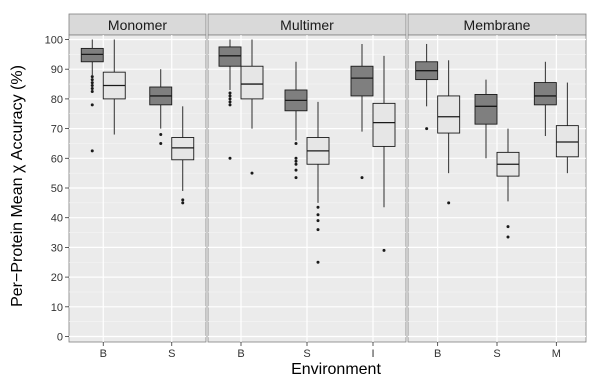  I want to click on y-tick-label: 10, so click(57, 308).